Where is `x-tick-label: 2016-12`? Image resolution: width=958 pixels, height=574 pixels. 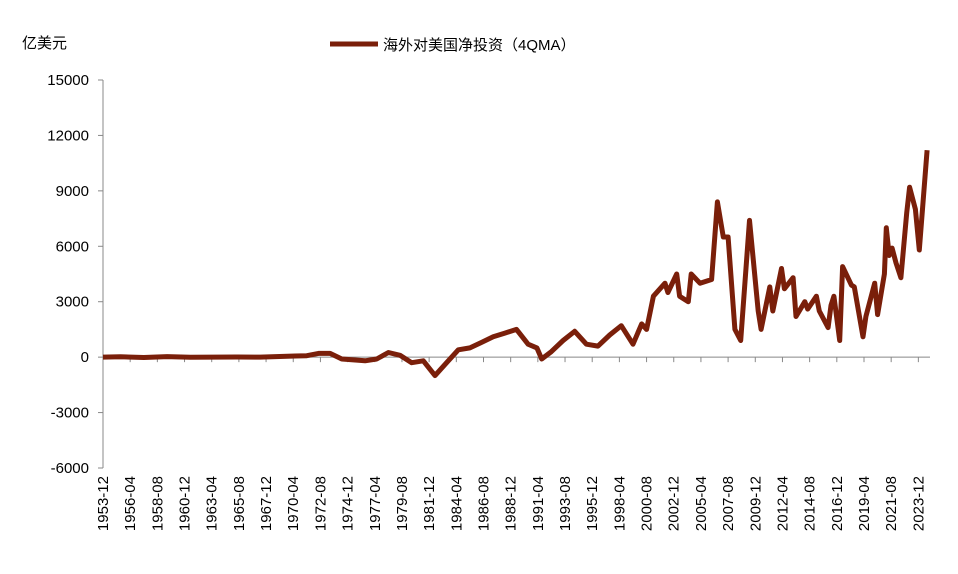
x-tick-label: 2016-12 is located at coordinates (837, 503).